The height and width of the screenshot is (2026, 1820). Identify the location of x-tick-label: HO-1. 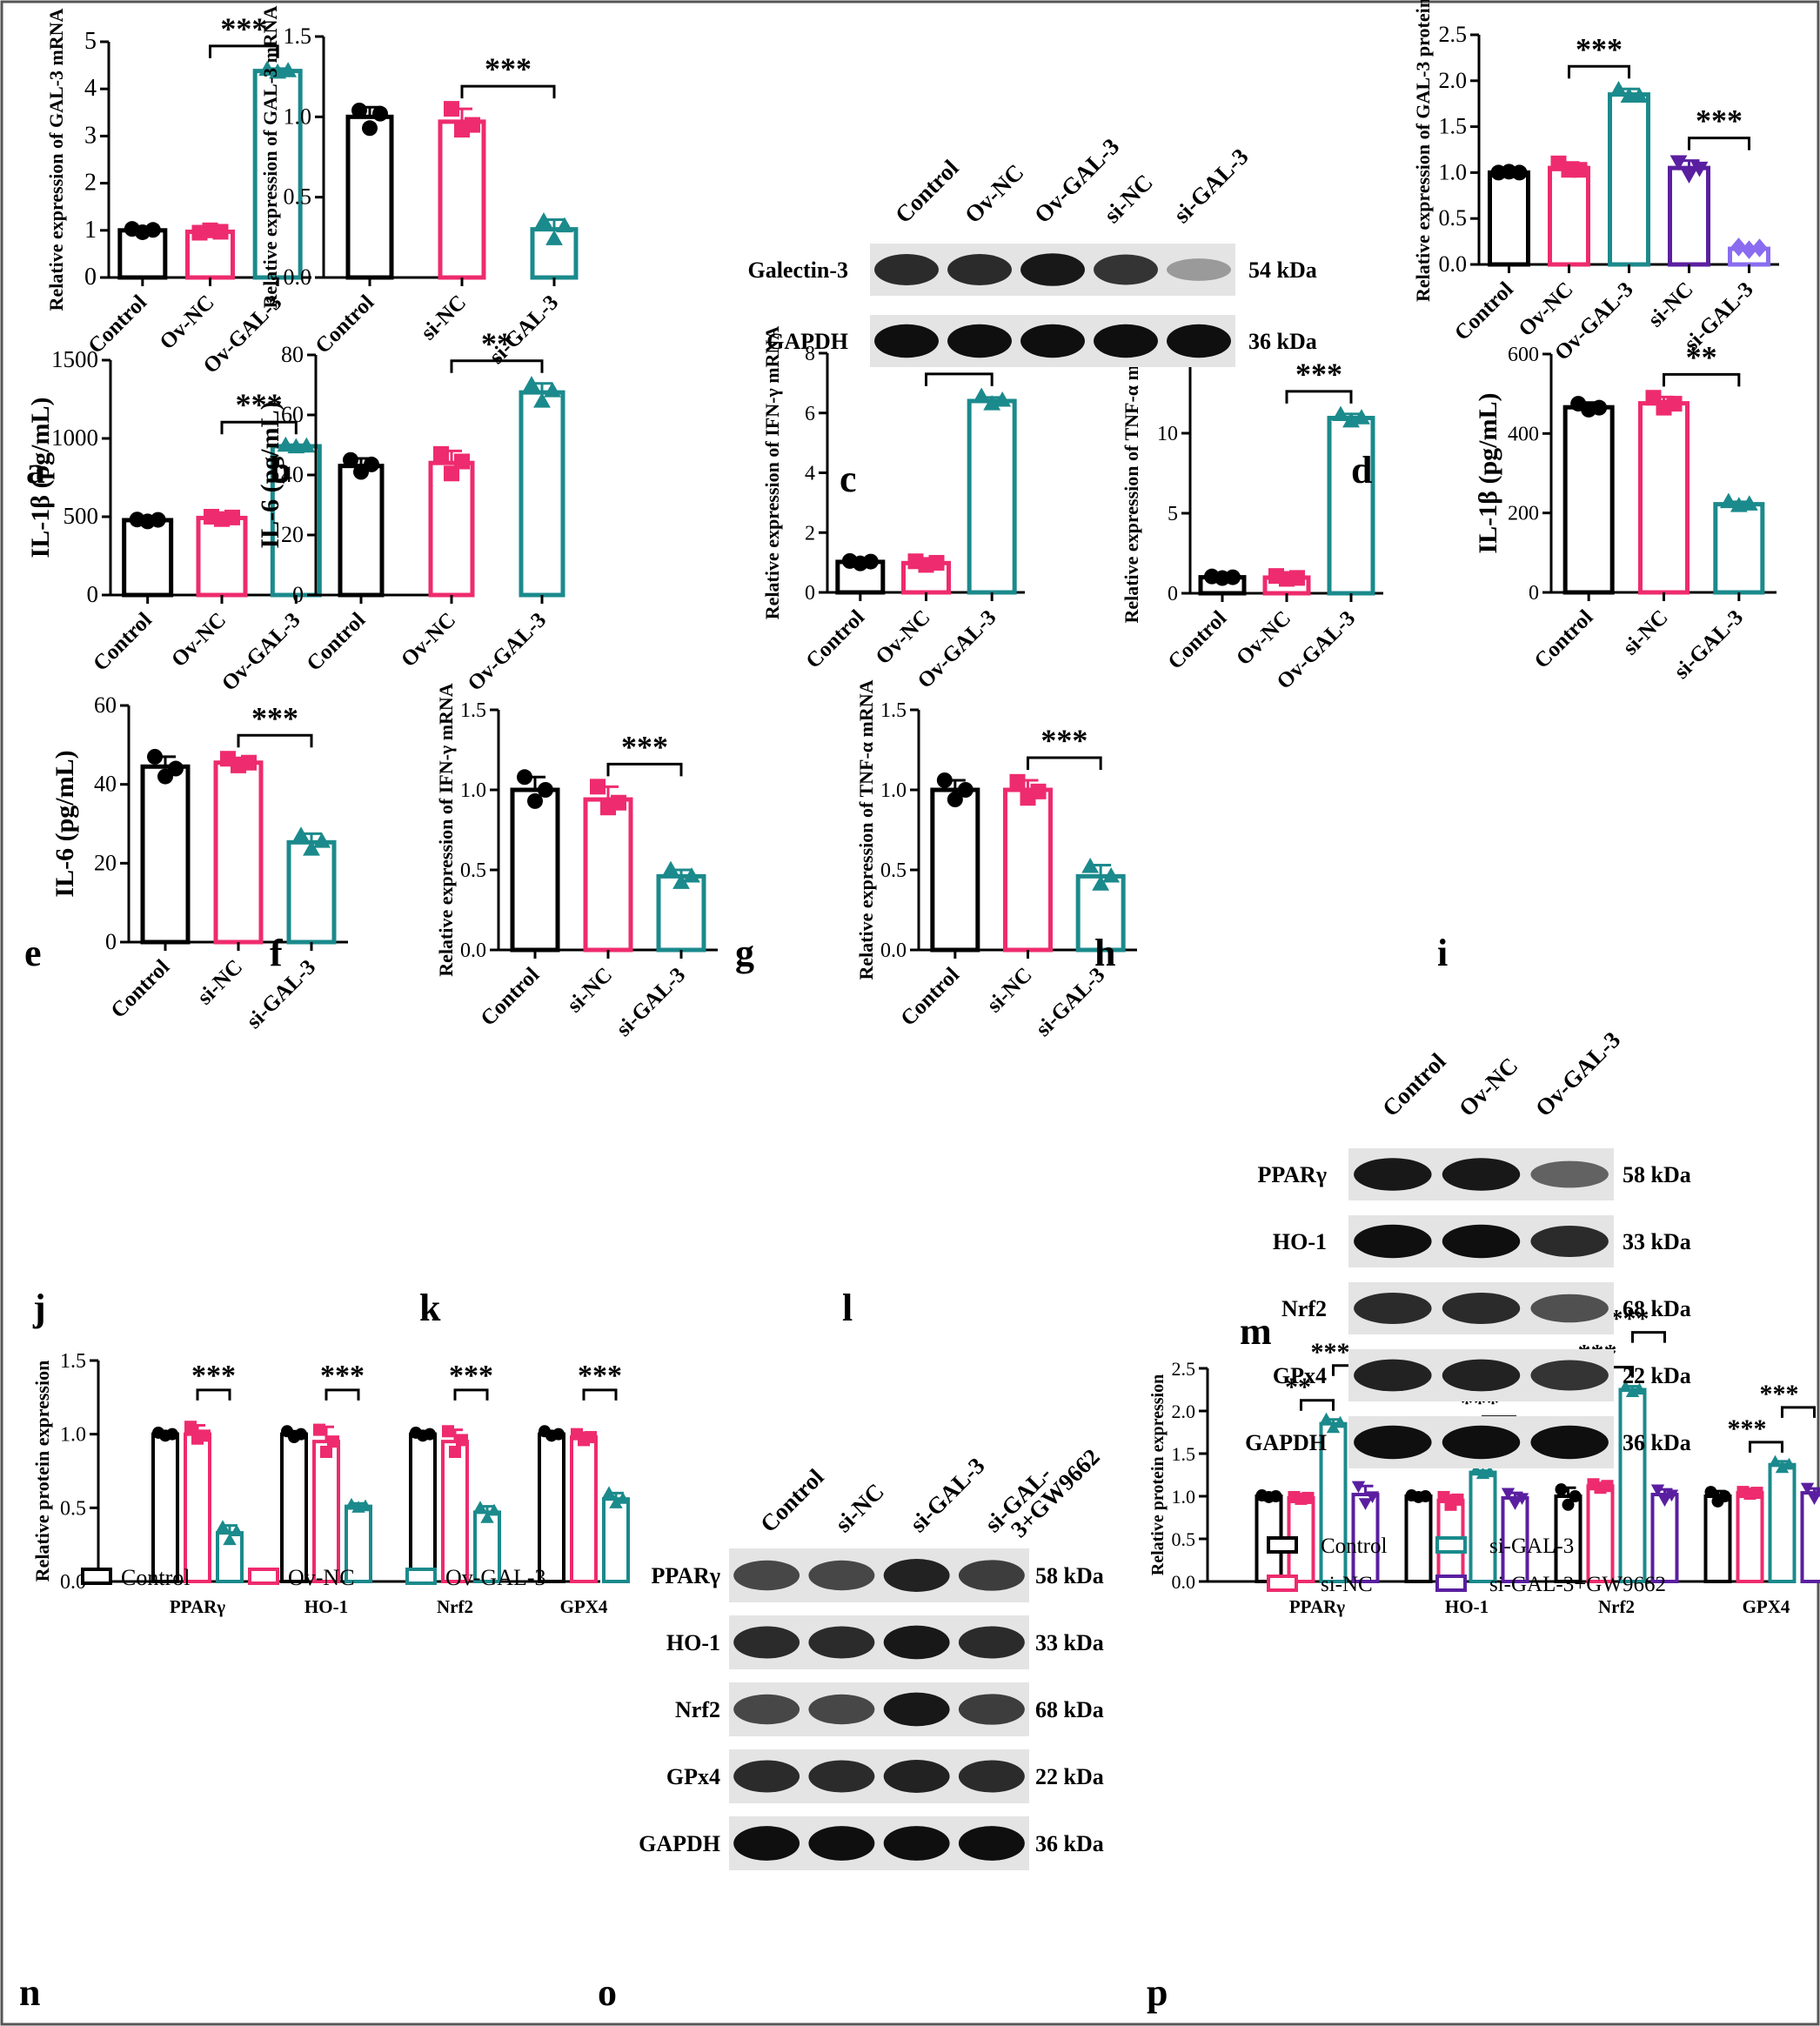
(1467, 1606).